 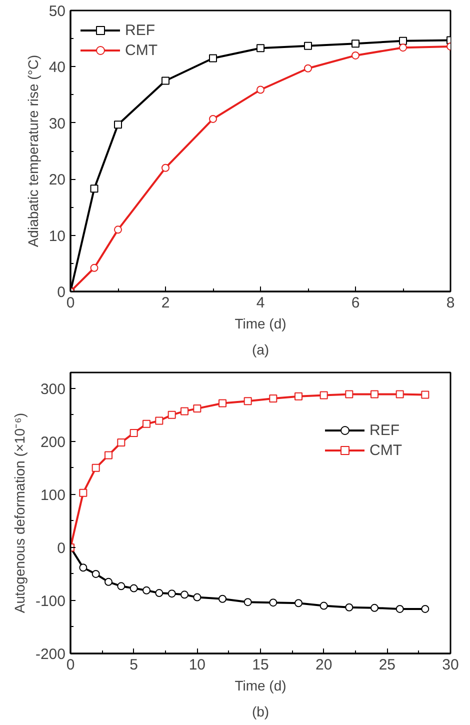 What do you see at coordinates (261, 712) in the screenshot?
I see `text: (b)` at bounding box center [261, 712].